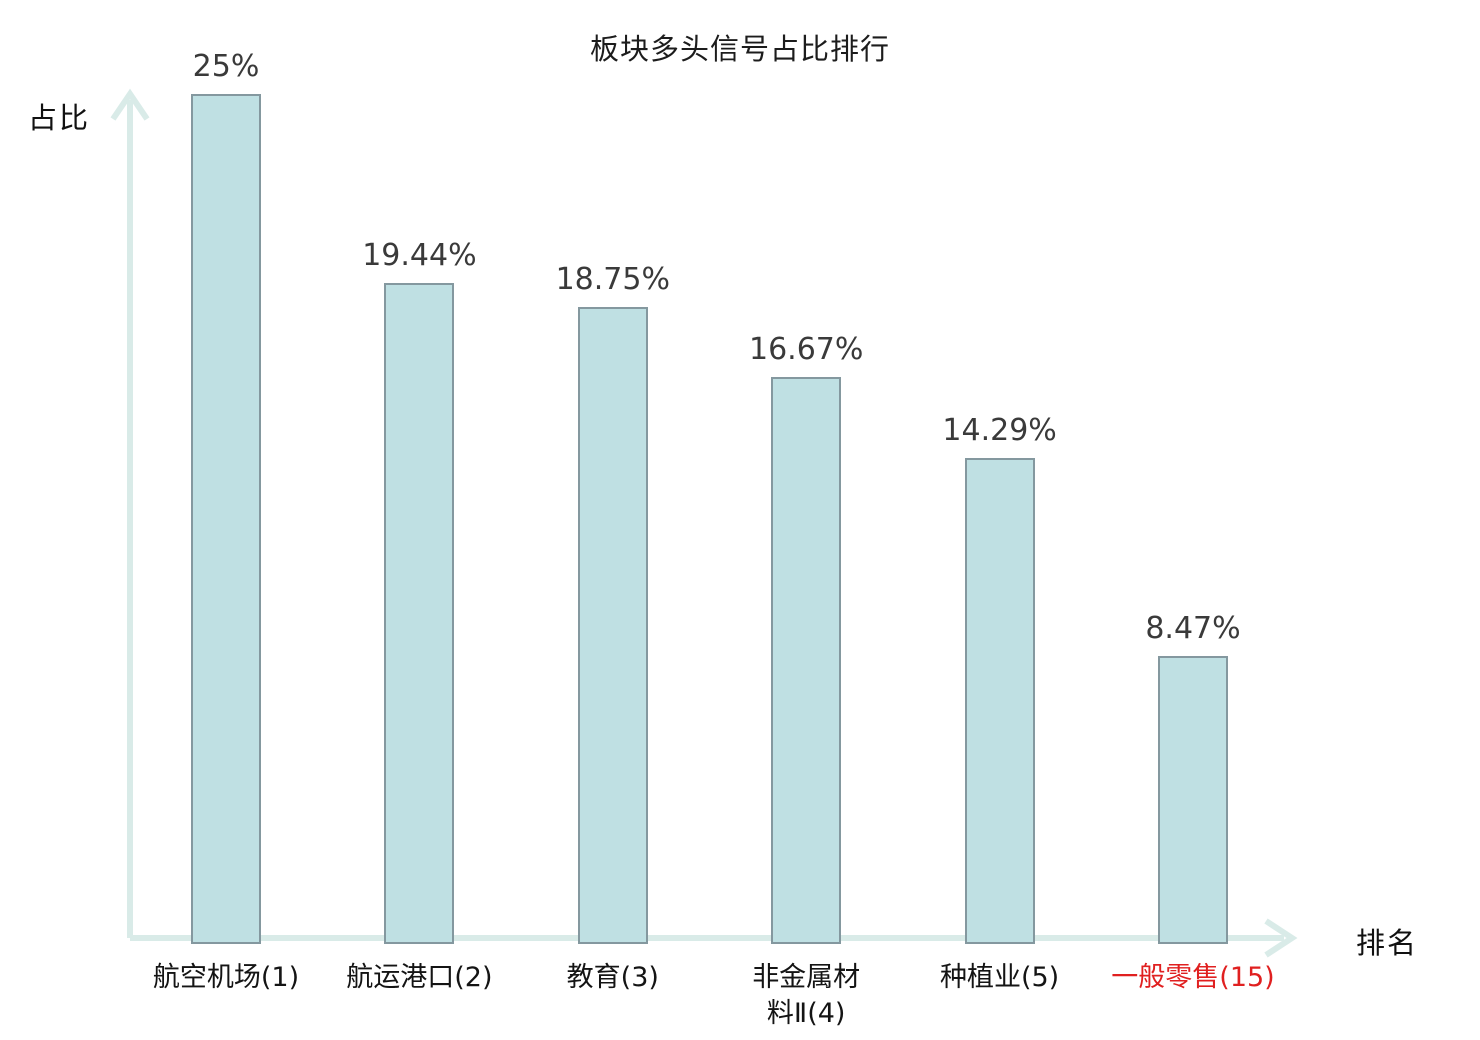 The height and width of the screenshot is (1040, 1480). I want to click on bar-value-label: 18.75%, so click(612, 279).